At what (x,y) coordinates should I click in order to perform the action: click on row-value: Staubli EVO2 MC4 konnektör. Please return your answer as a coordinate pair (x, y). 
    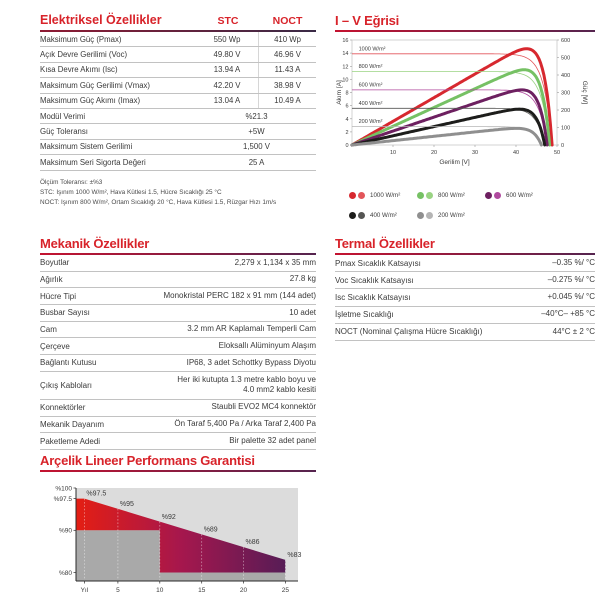
    Looking at the image, I should click on (264, 407).